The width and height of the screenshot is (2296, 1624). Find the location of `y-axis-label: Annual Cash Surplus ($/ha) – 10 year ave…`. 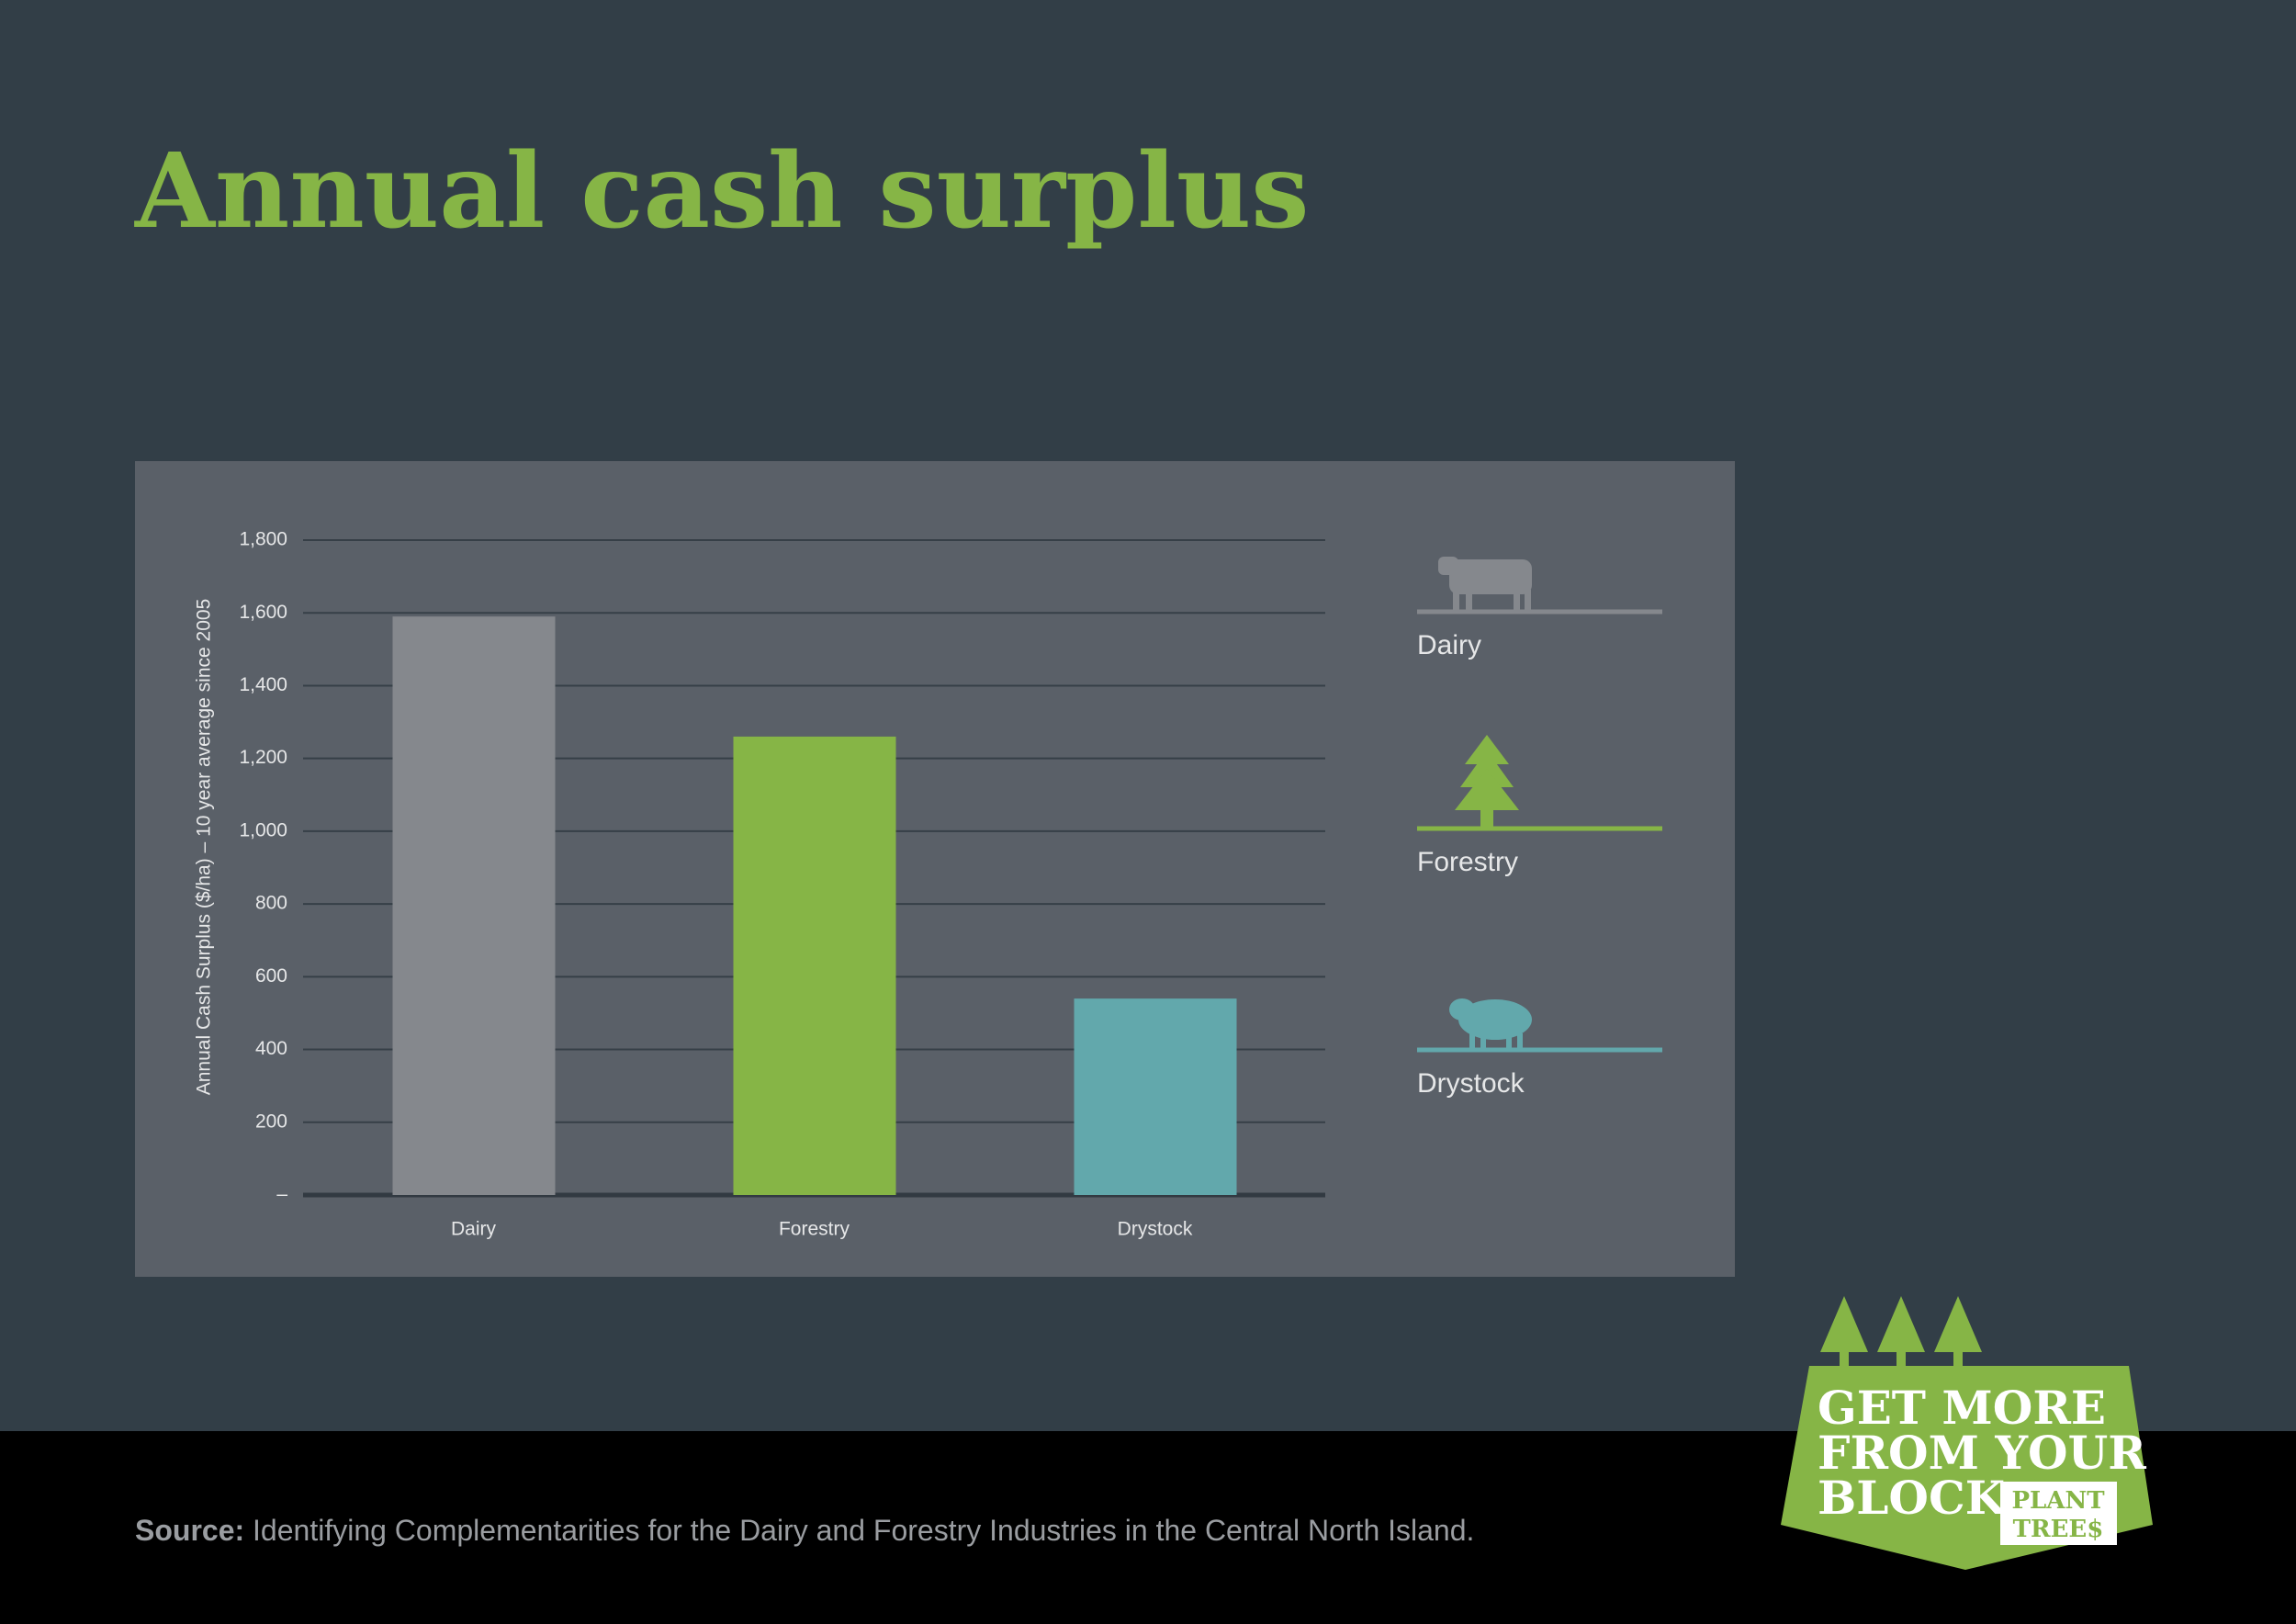

y-axis-label: Annual Cash Surplus ($/ha) – 10 year ave… is located at coordinates (204, 847).